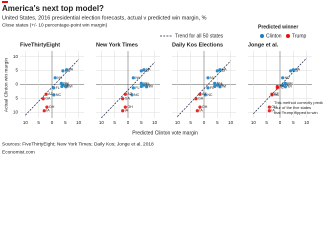 This screenshot has height=240, width=323. What do you see at coordinates (292, 107) in the screenshot?
I see `annotation: four of the five states` at bounding box center [292, 107].